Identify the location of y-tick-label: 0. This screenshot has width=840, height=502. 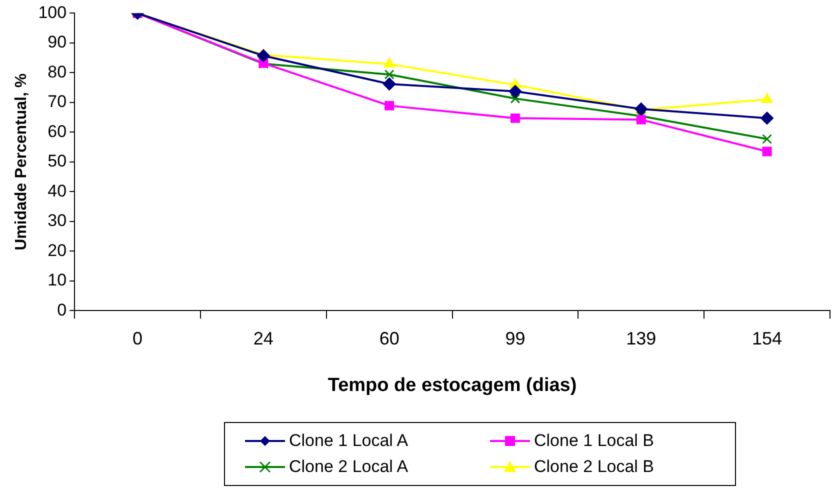
(62, 310).